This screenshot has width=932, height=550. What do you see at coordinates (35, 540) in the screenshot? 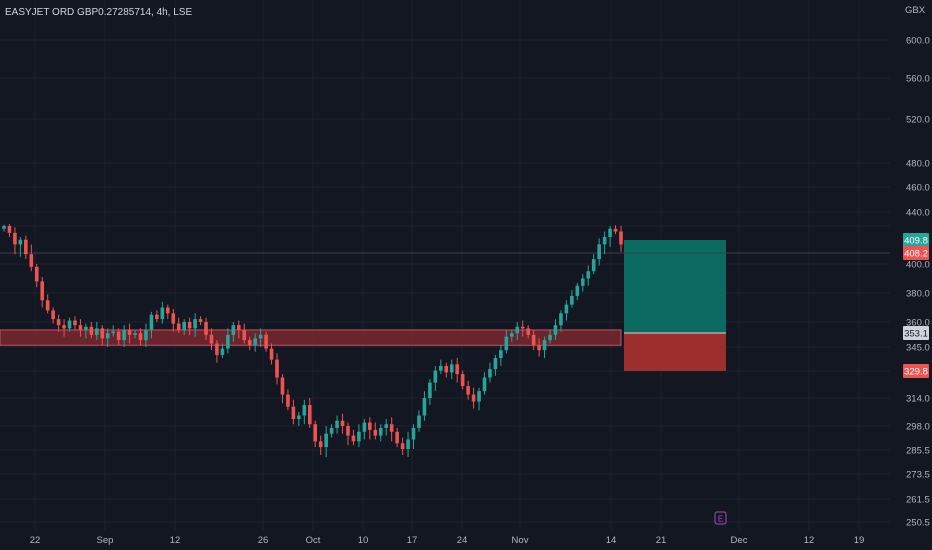
I see `time-tick-label: 22` at bounding box center [35, 540].